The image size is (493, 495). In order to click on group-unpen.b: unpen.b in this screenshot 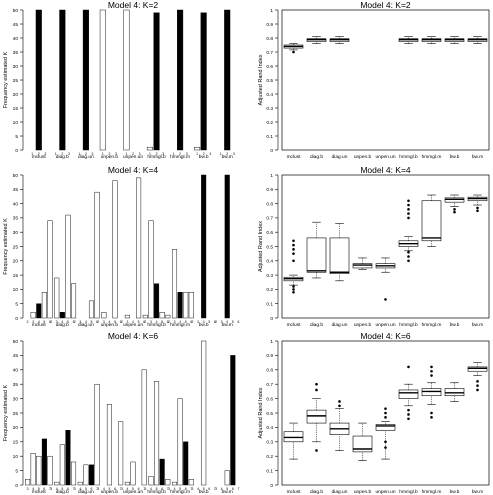, I will do `click(363, 157)`.